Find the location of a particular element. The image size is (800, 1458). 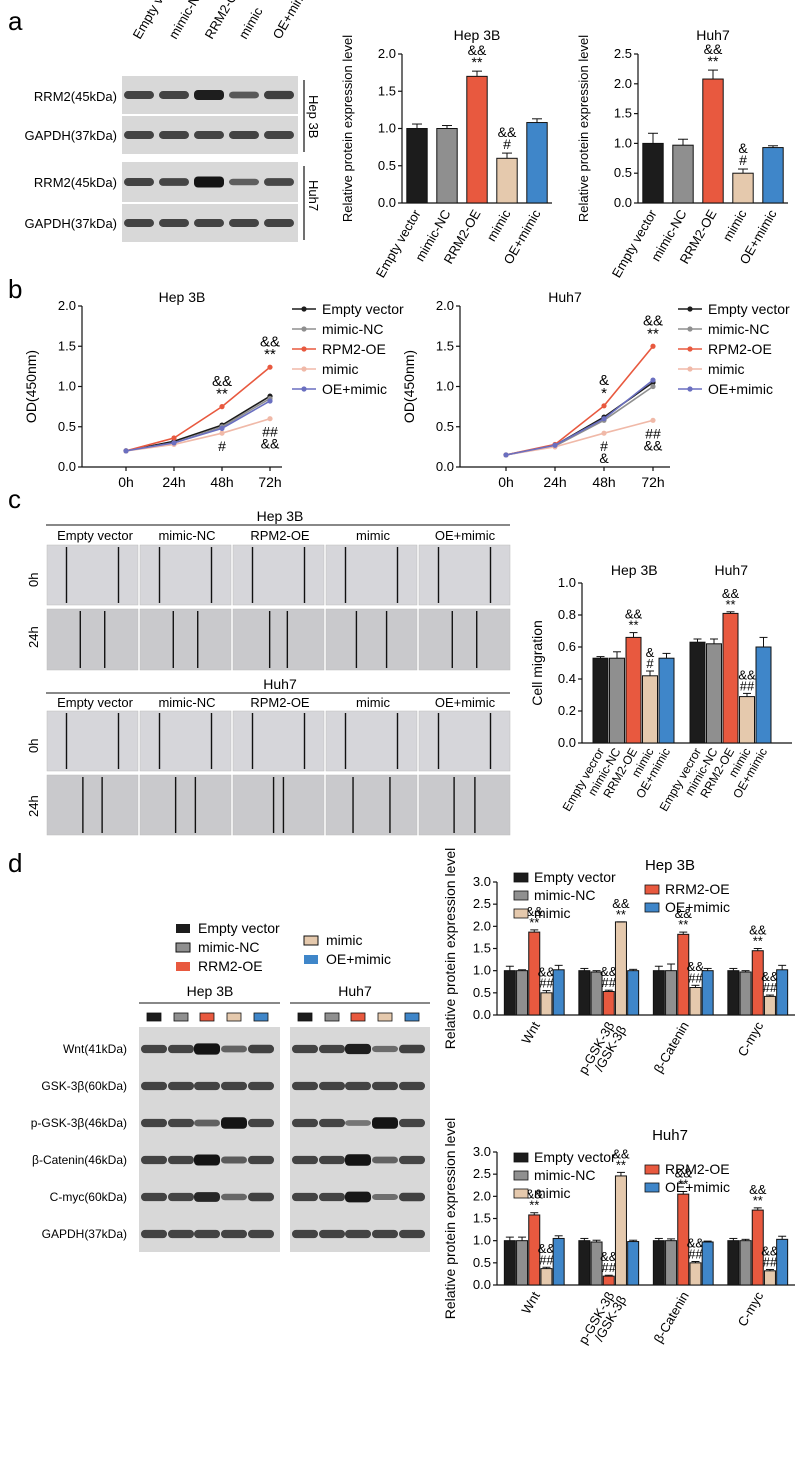

y-tick-label: 1.0 is located at coordinates (567, 582).